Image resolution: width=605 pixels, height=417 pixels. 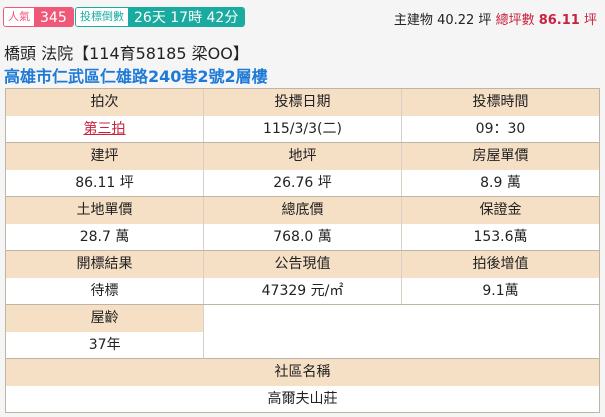 I want to click on table-row-group: 開標結果待標 公告現值 47329 元/㎡ 拍後增值 9.1萬, so click(x=302, y=278).